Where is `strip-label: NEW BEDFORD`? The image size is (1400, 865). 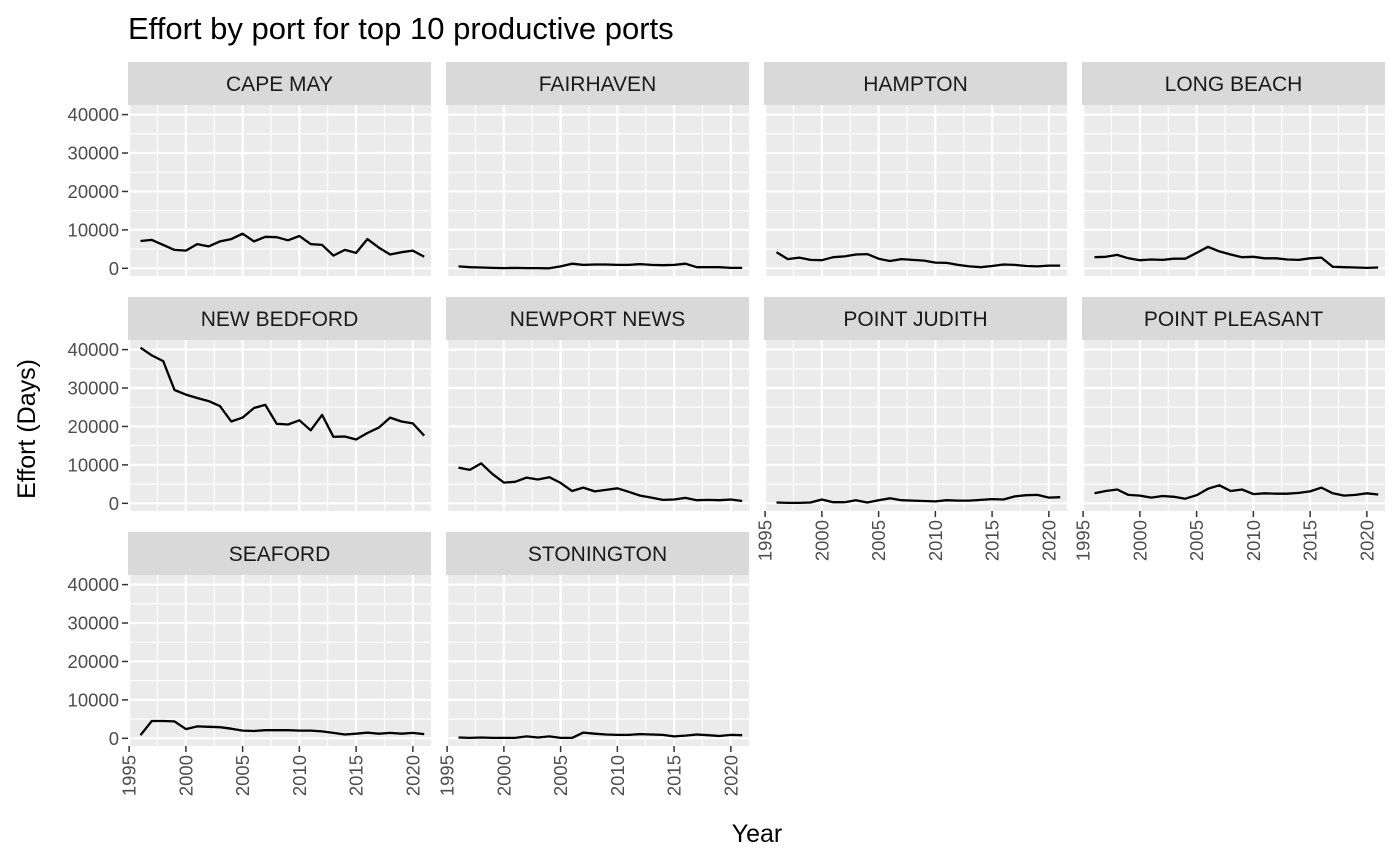 strip-label: NEW BEDFORD is located at coordinates (280, 319).